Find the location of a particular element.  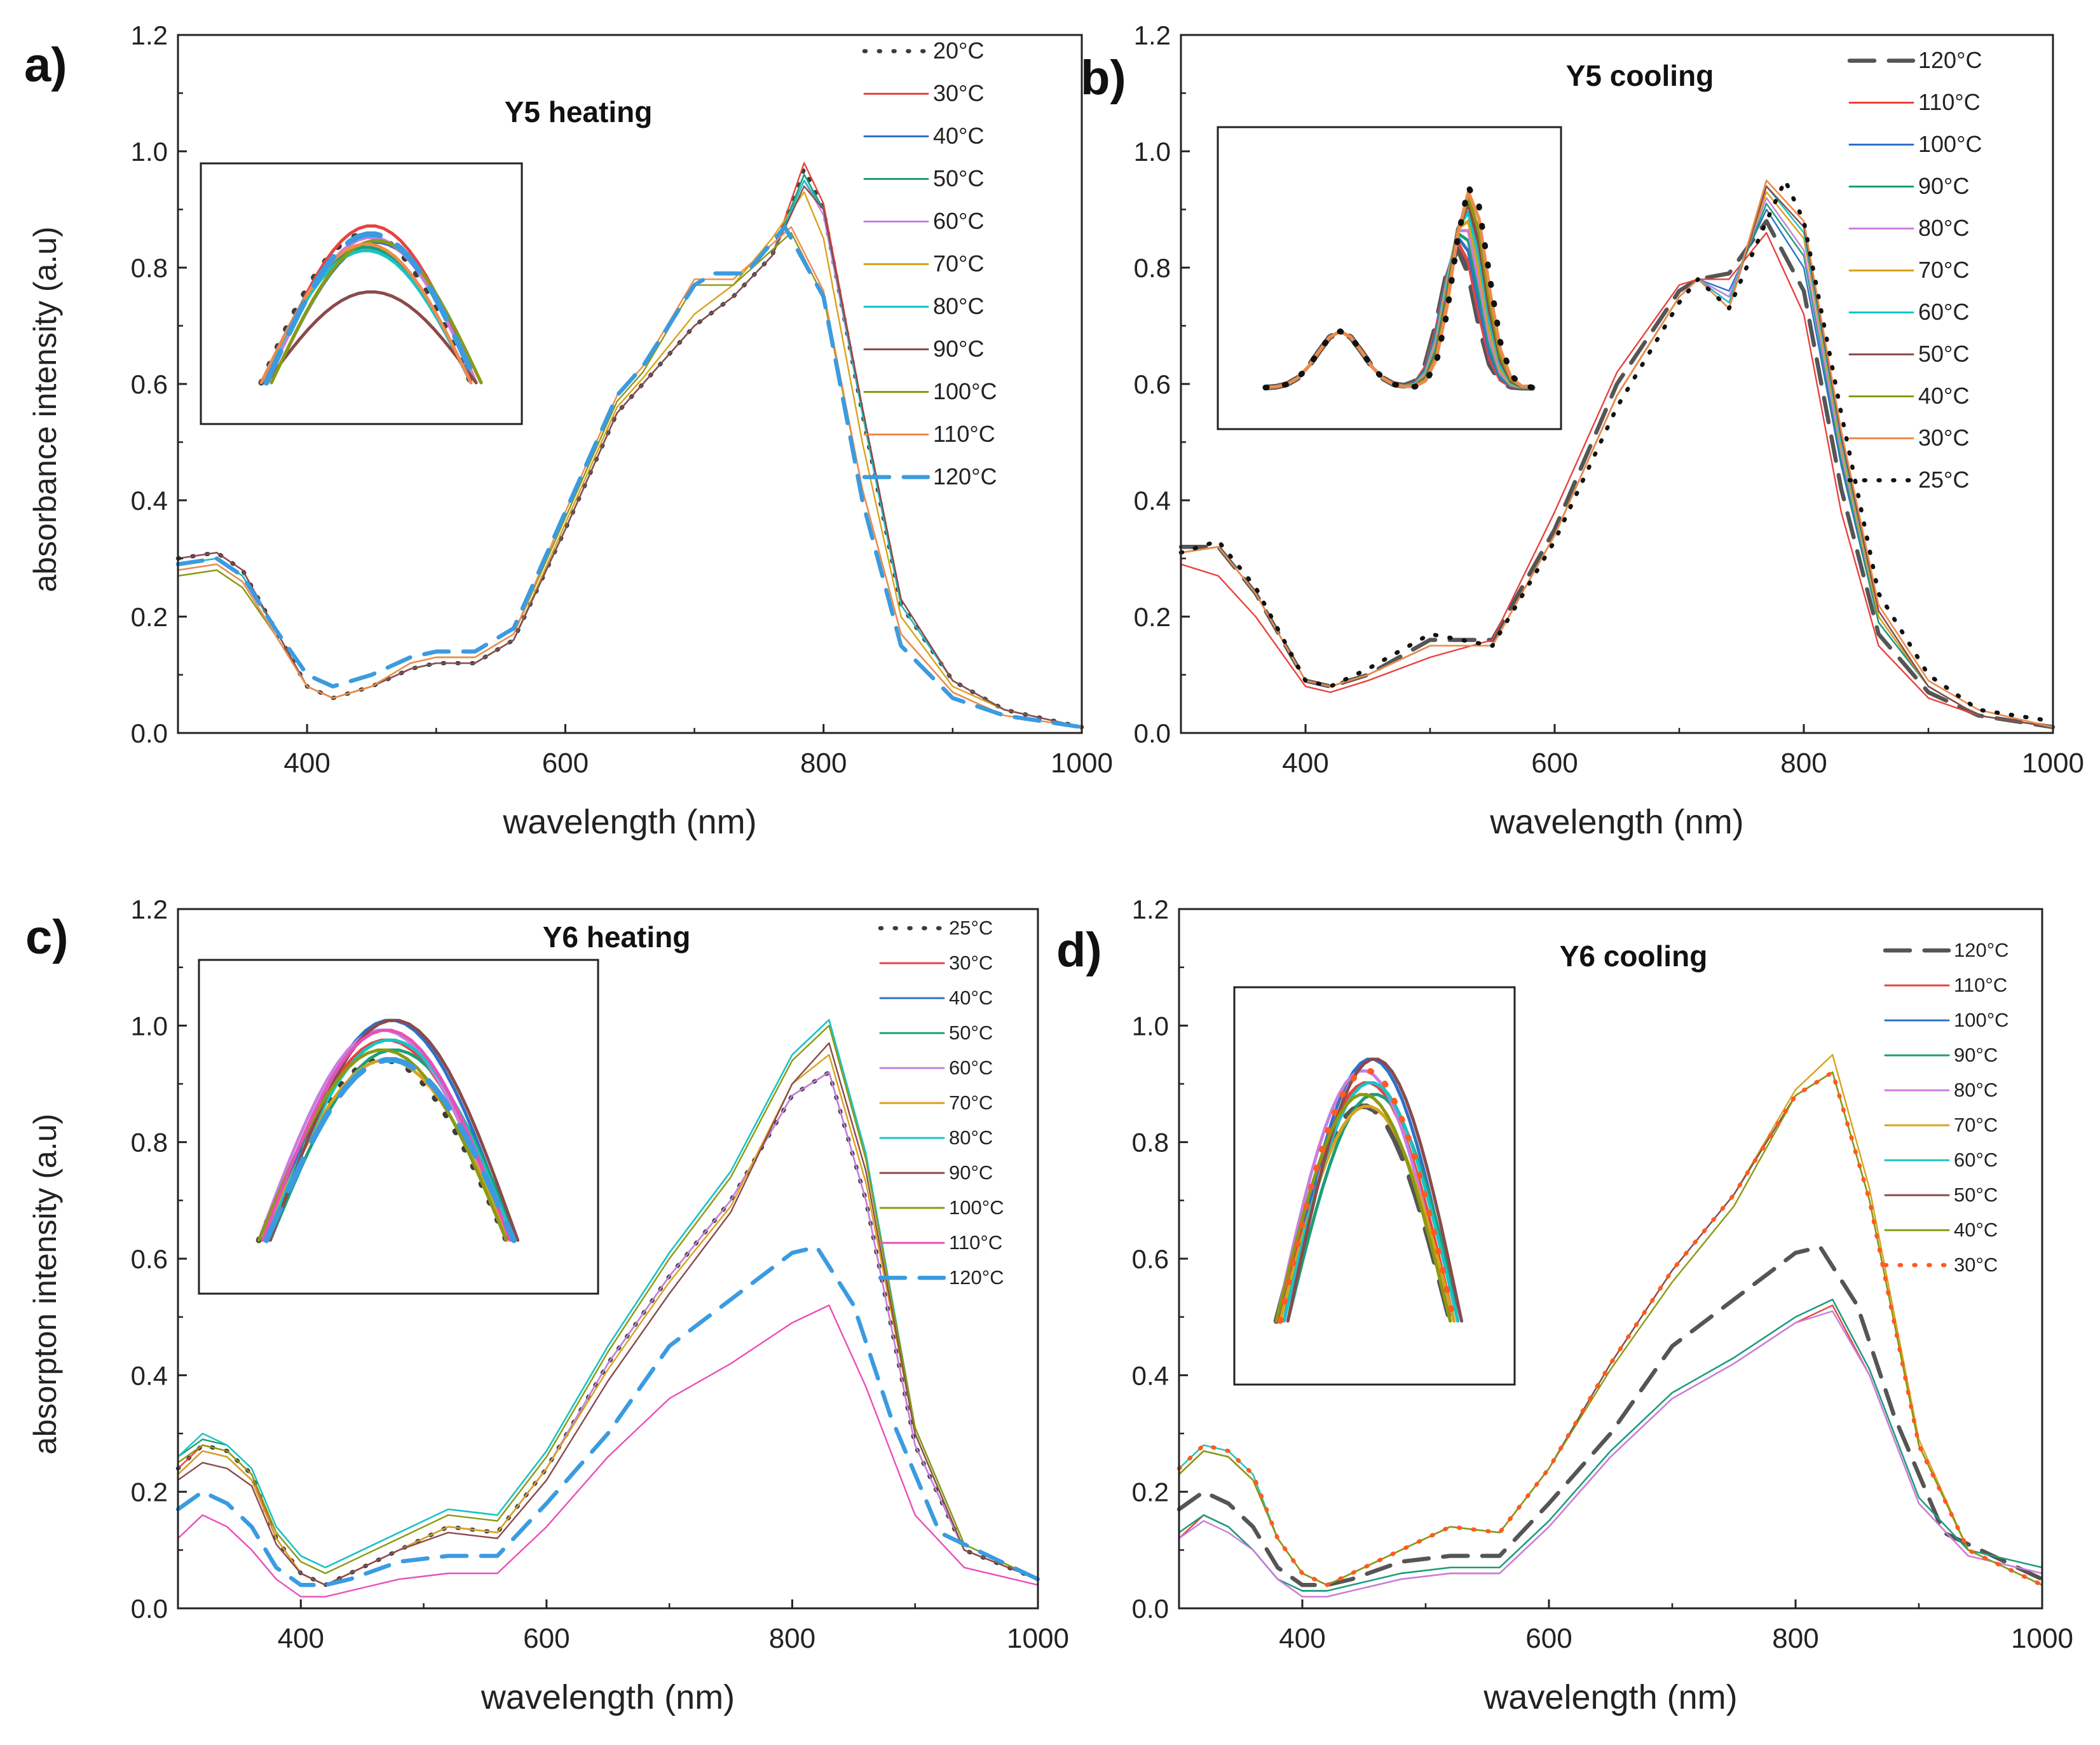

chart-title: Y6 cooling is located at coordinates (1634, 956).